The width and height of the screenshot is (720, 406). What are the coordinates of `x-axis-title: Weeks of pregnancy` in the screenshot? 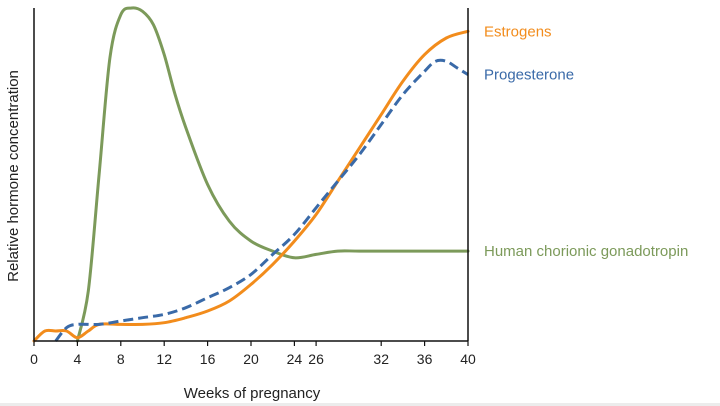 It's located at (252, 393).